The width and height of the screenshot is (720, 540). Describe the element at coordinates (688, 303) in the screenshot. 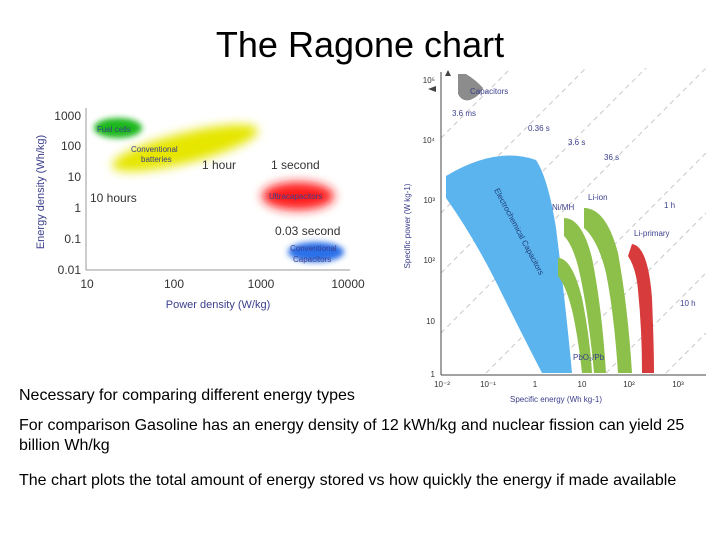

I see `time-label: 10 h` at that location.